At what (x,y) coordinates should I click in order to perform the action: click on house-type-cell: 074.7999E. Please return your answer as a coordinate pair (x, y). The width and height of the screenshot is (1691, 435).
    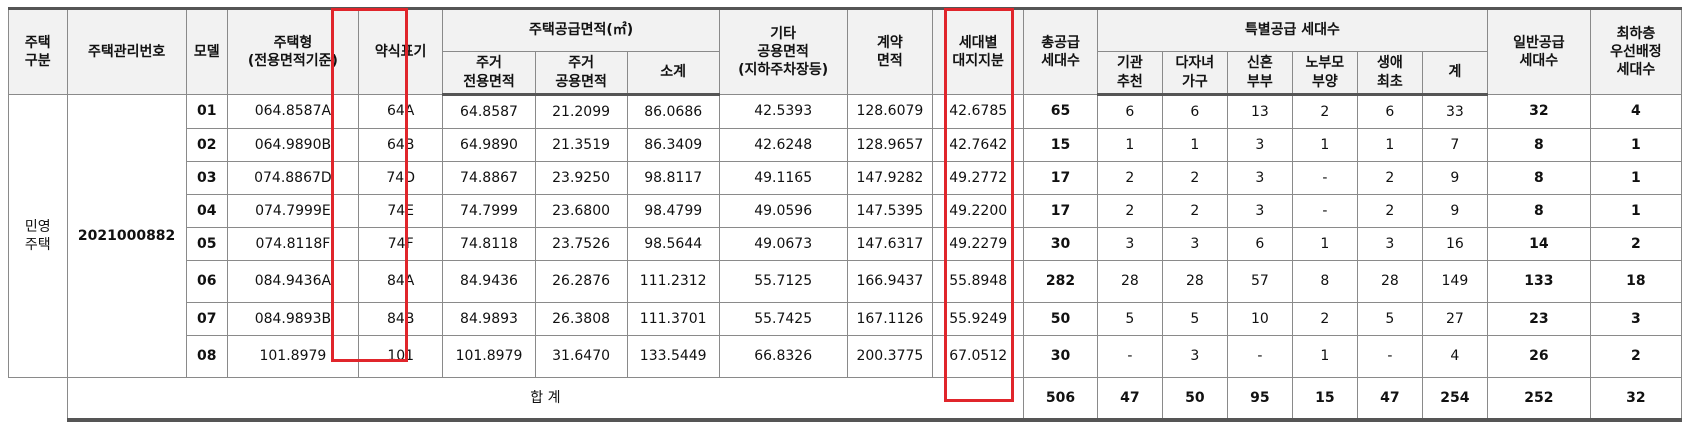
    Looking at the image, I should click on (292, 211).